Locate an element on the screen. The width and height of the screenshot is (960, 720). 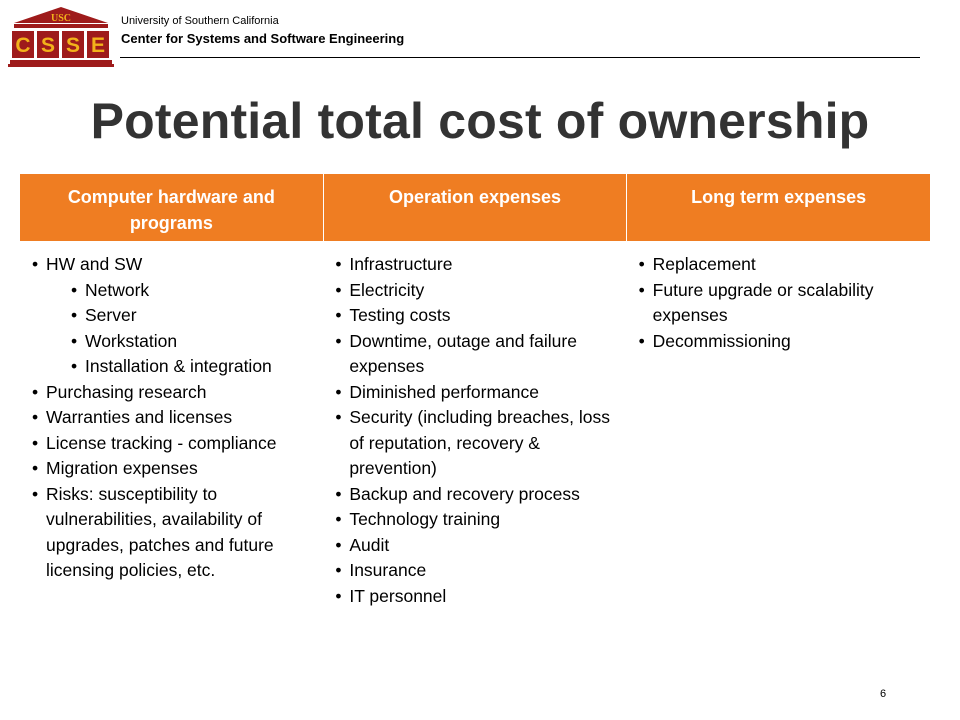
list-item: Audit is located at coordinates (476, 546).